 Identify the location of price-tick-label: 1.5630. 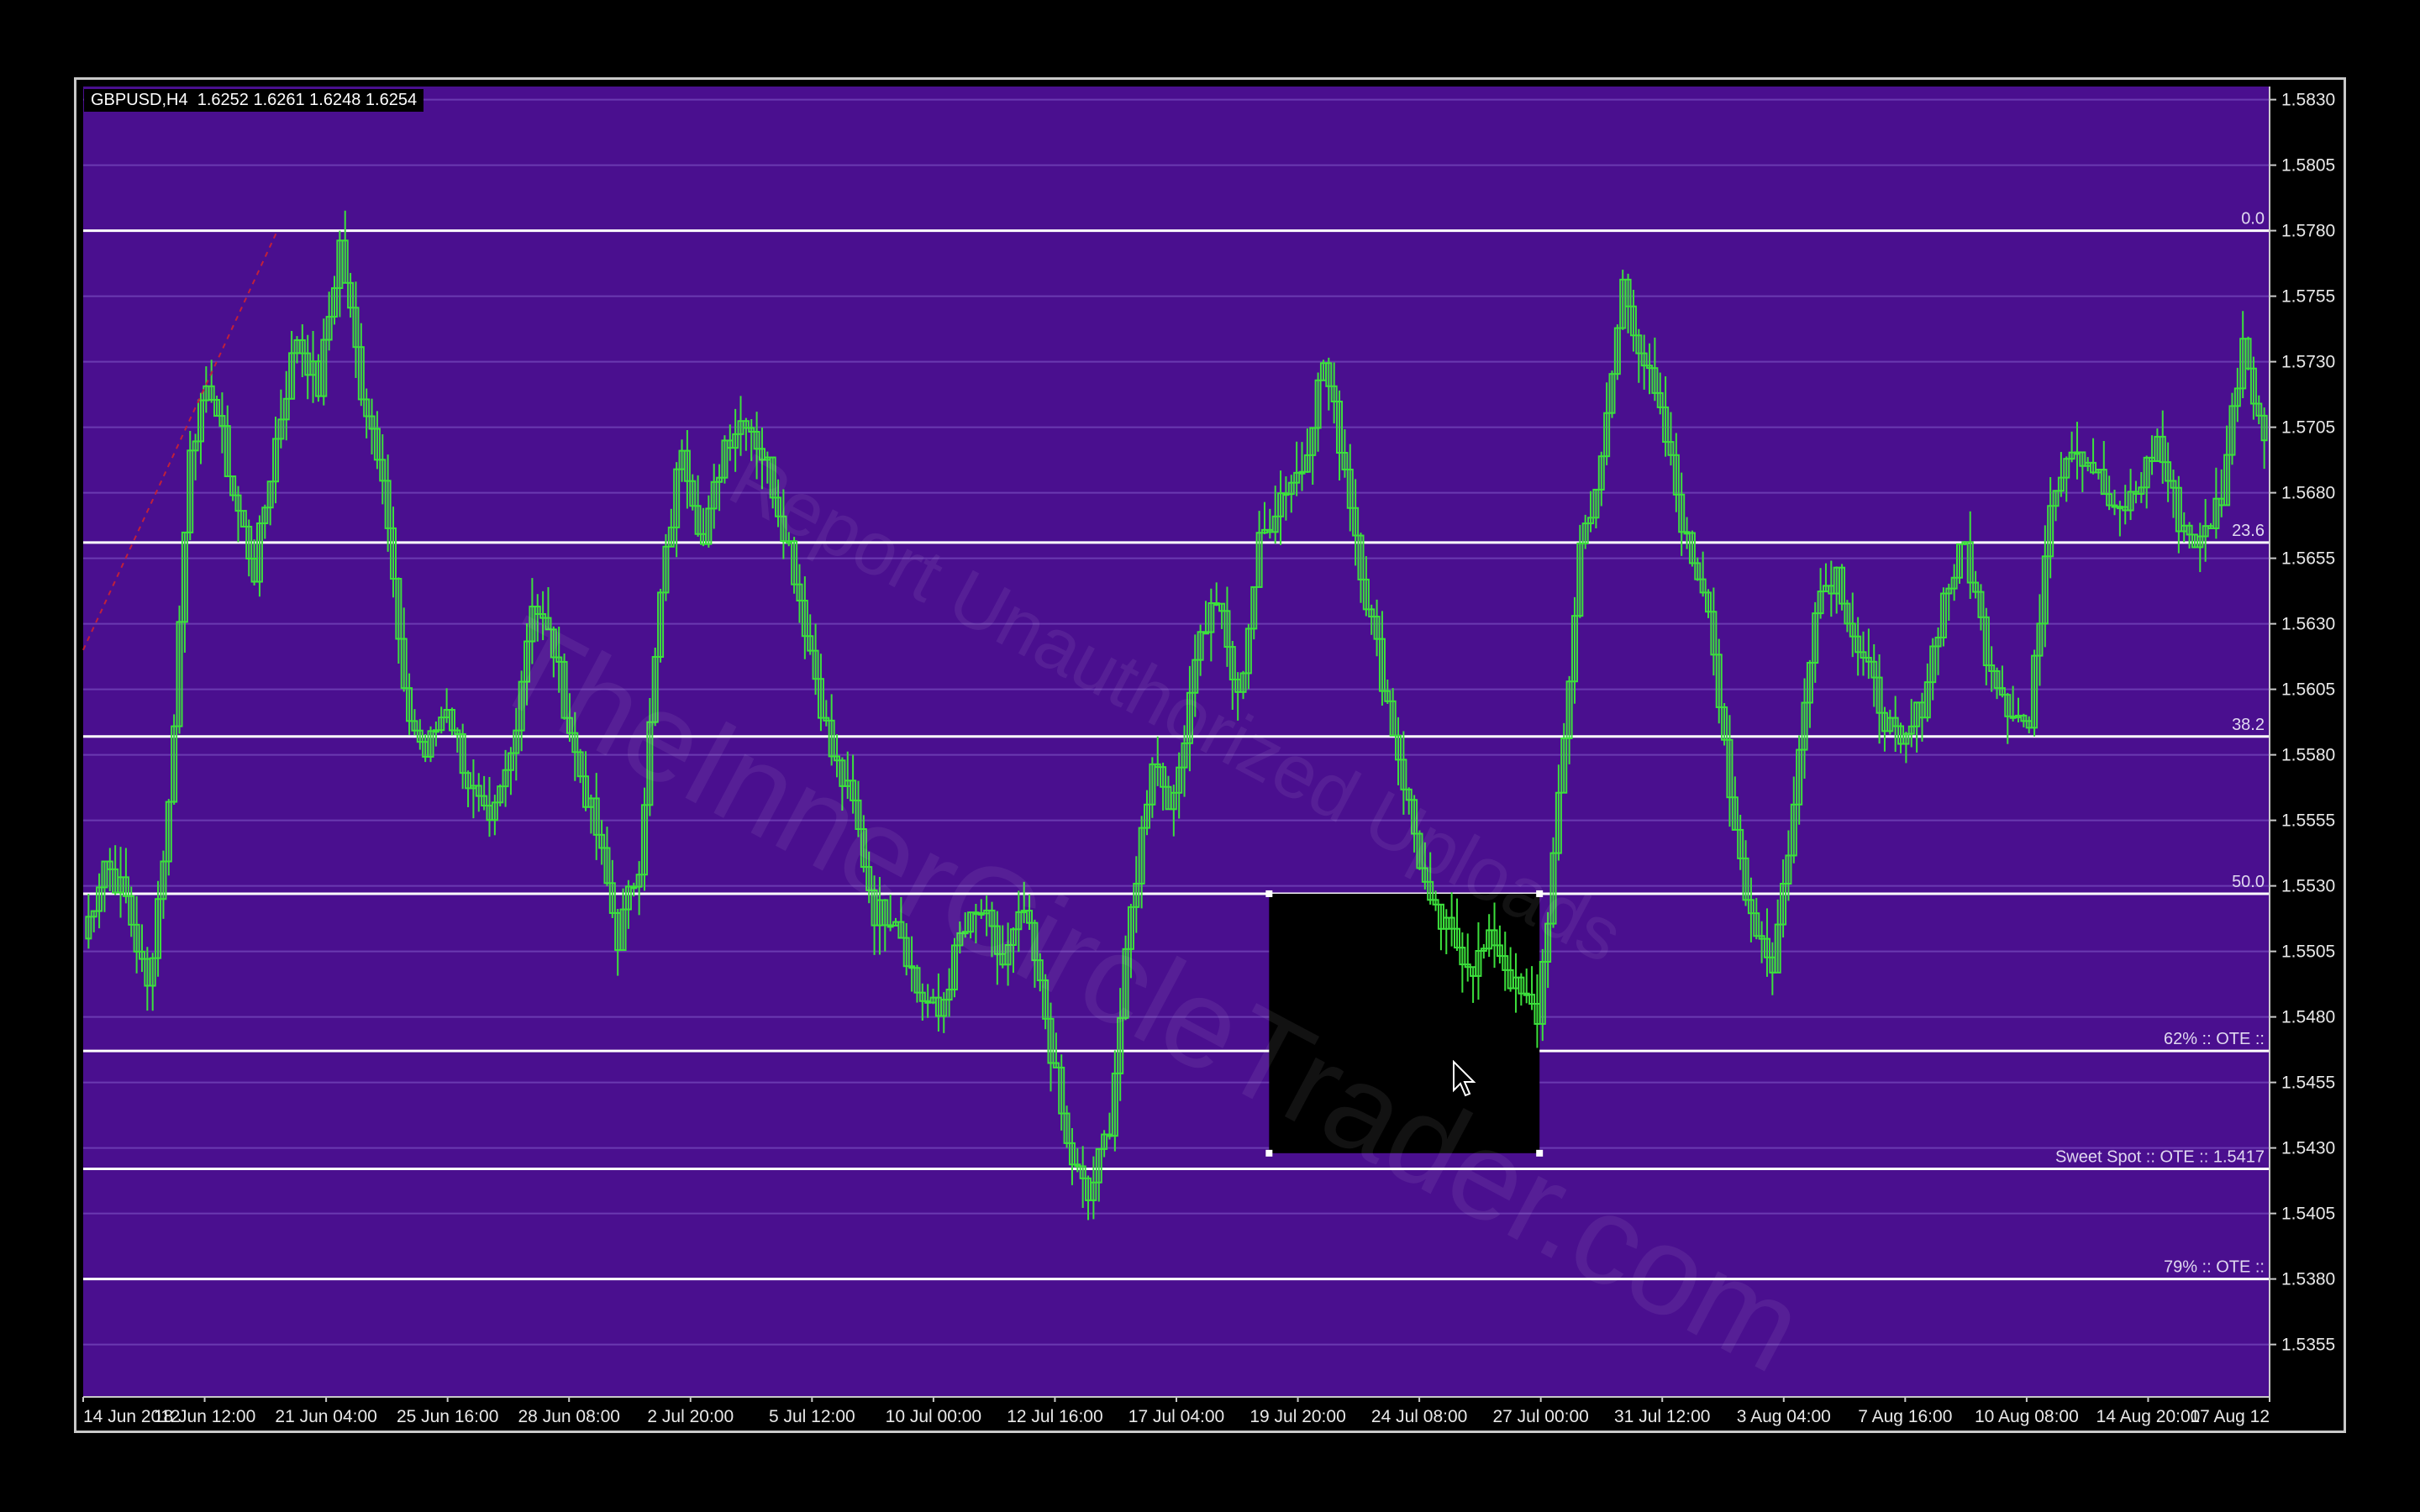
(2308, 624).